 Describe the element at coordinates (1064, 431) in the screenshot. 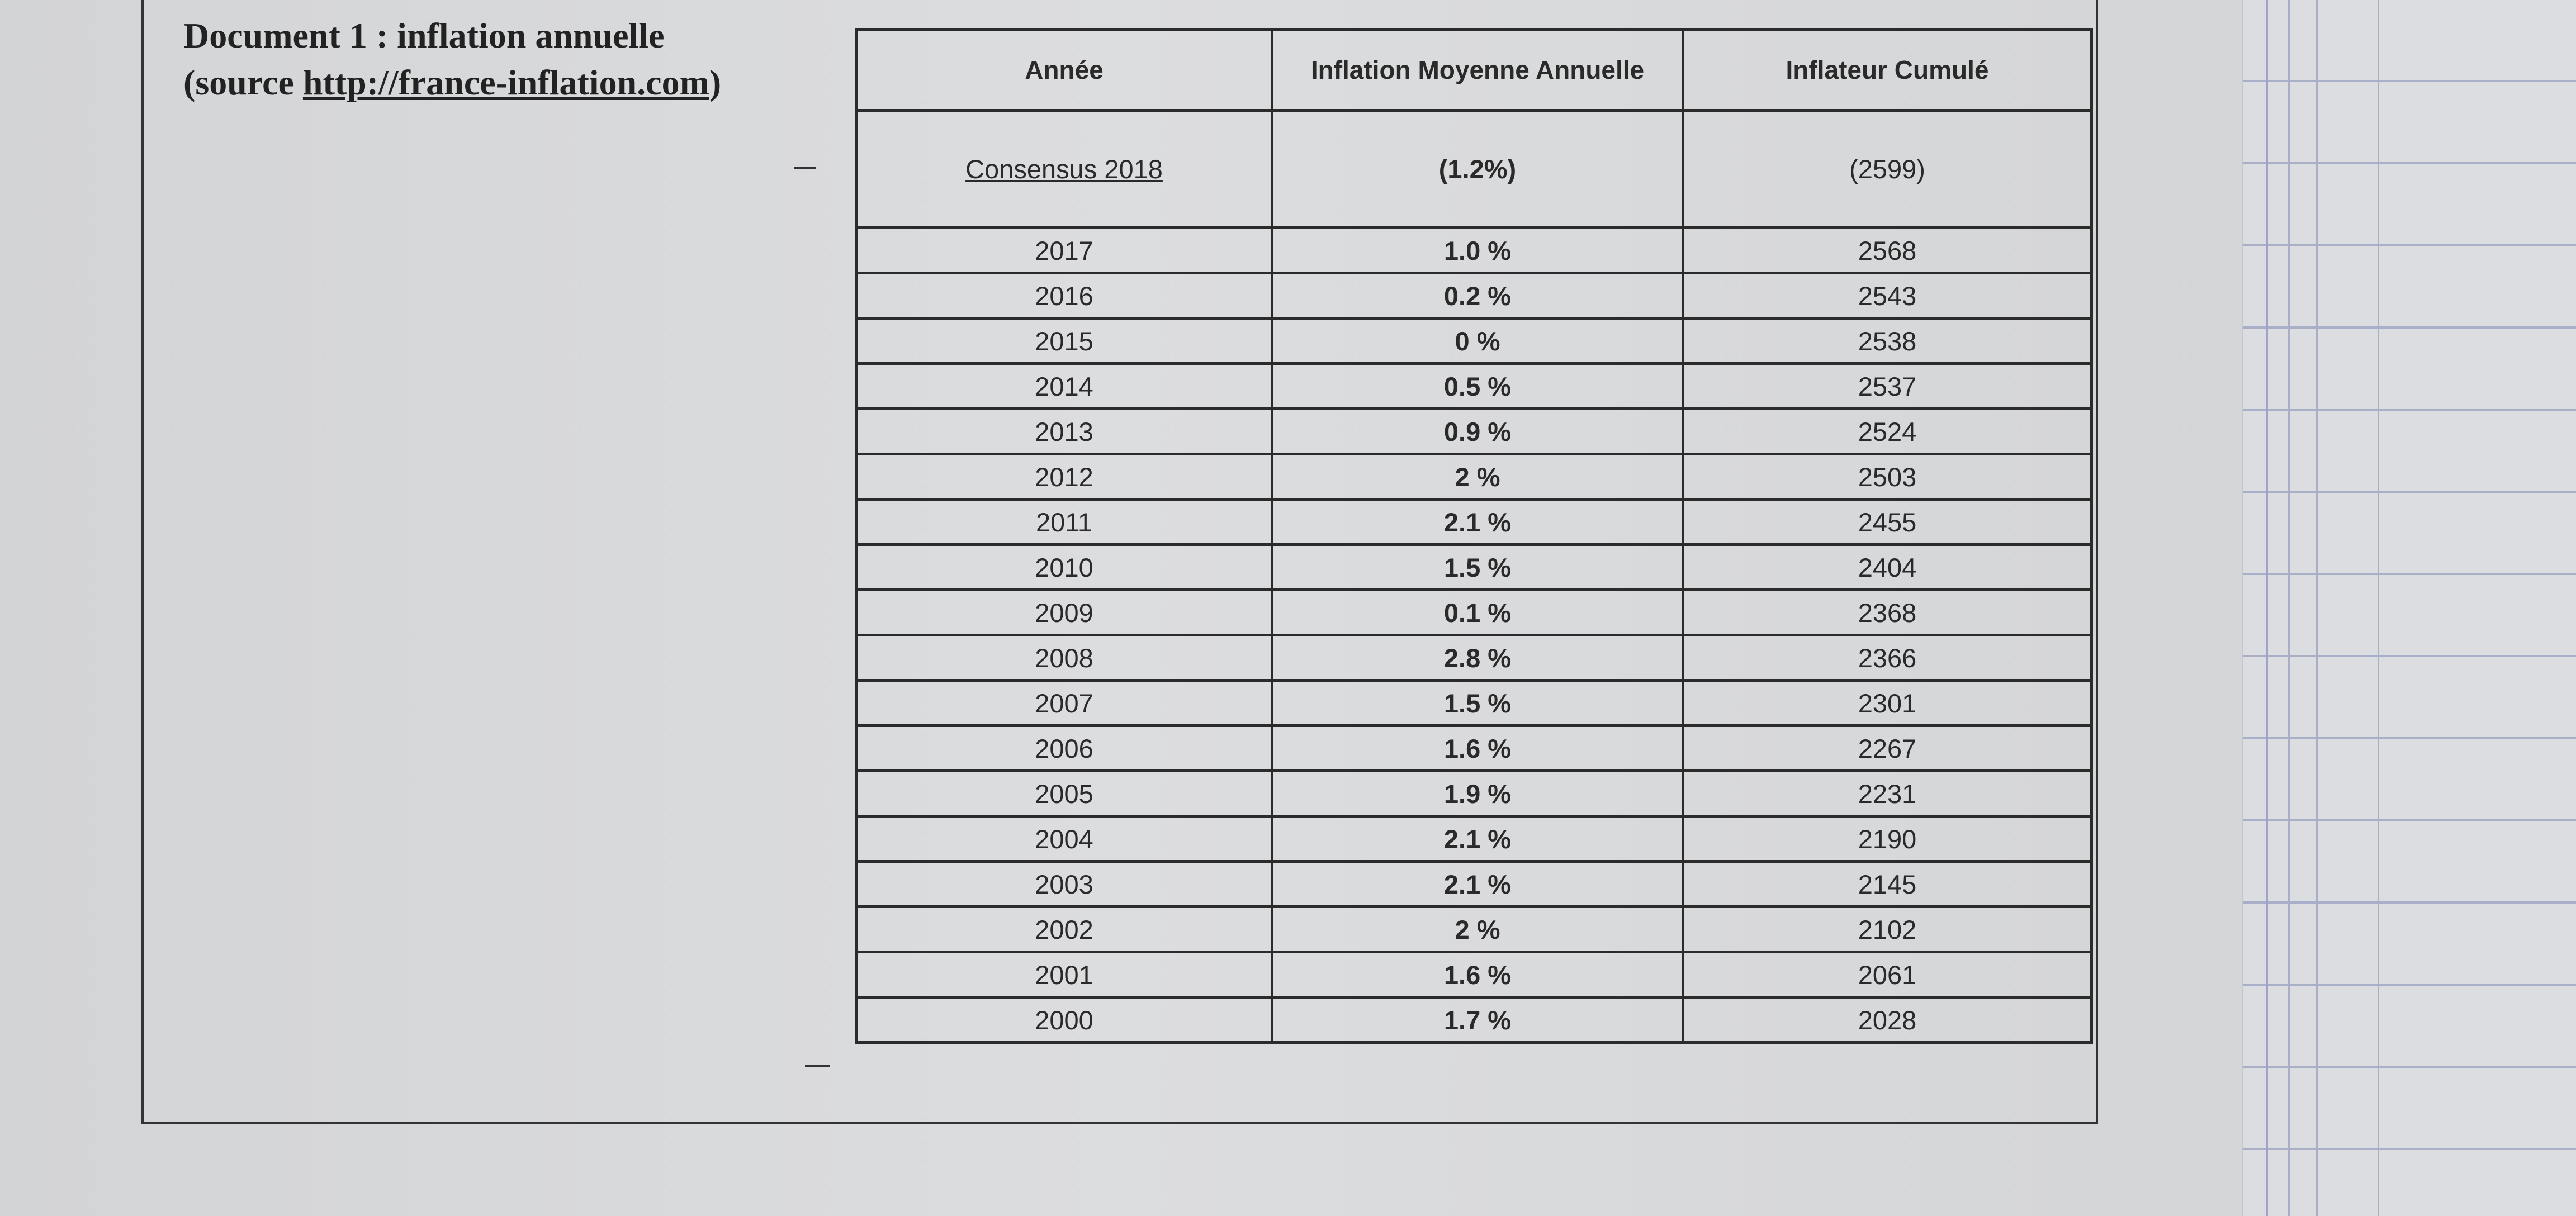

I see `year-cell: 2013` at that location.